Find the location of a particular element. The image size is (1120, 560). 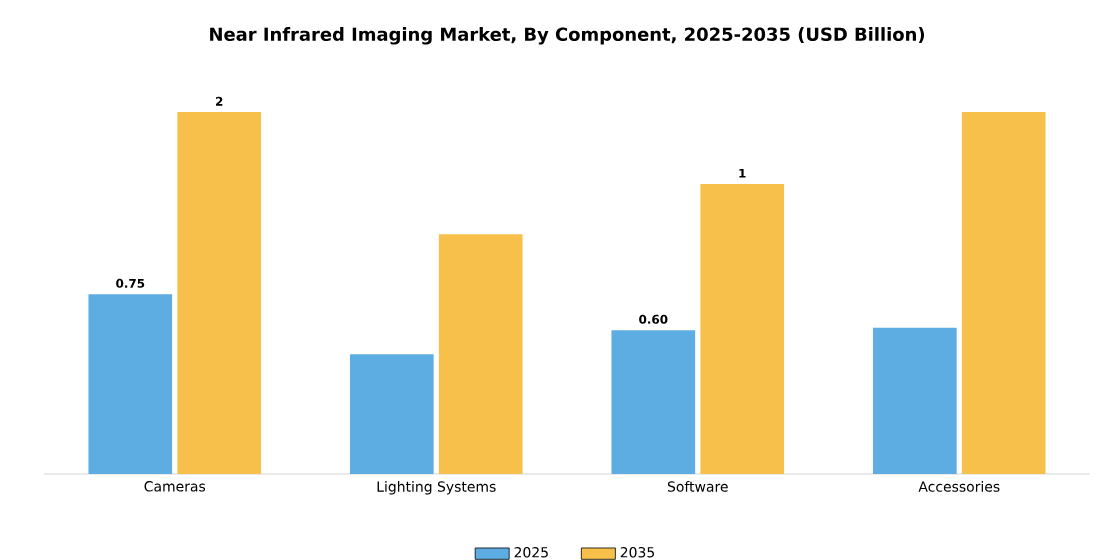

chart-title: Near Infrared Imaging Market, By Component, 2025-2035 (USD Billion) is located at coordinates (567, 36).